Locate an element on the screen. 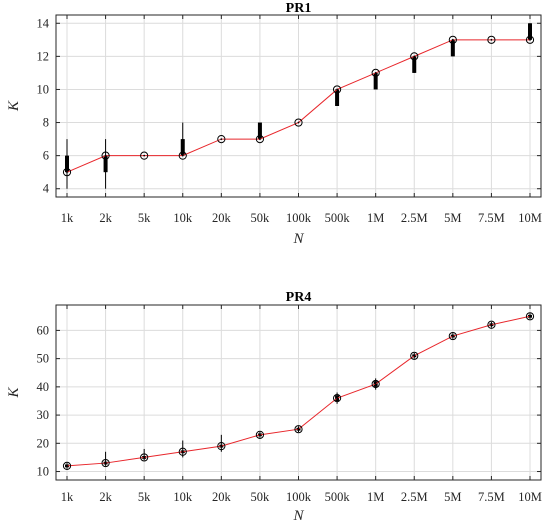 This screenshot has width=550, height=525. y-tick-label: 14 is located at coordinates (43, 23).